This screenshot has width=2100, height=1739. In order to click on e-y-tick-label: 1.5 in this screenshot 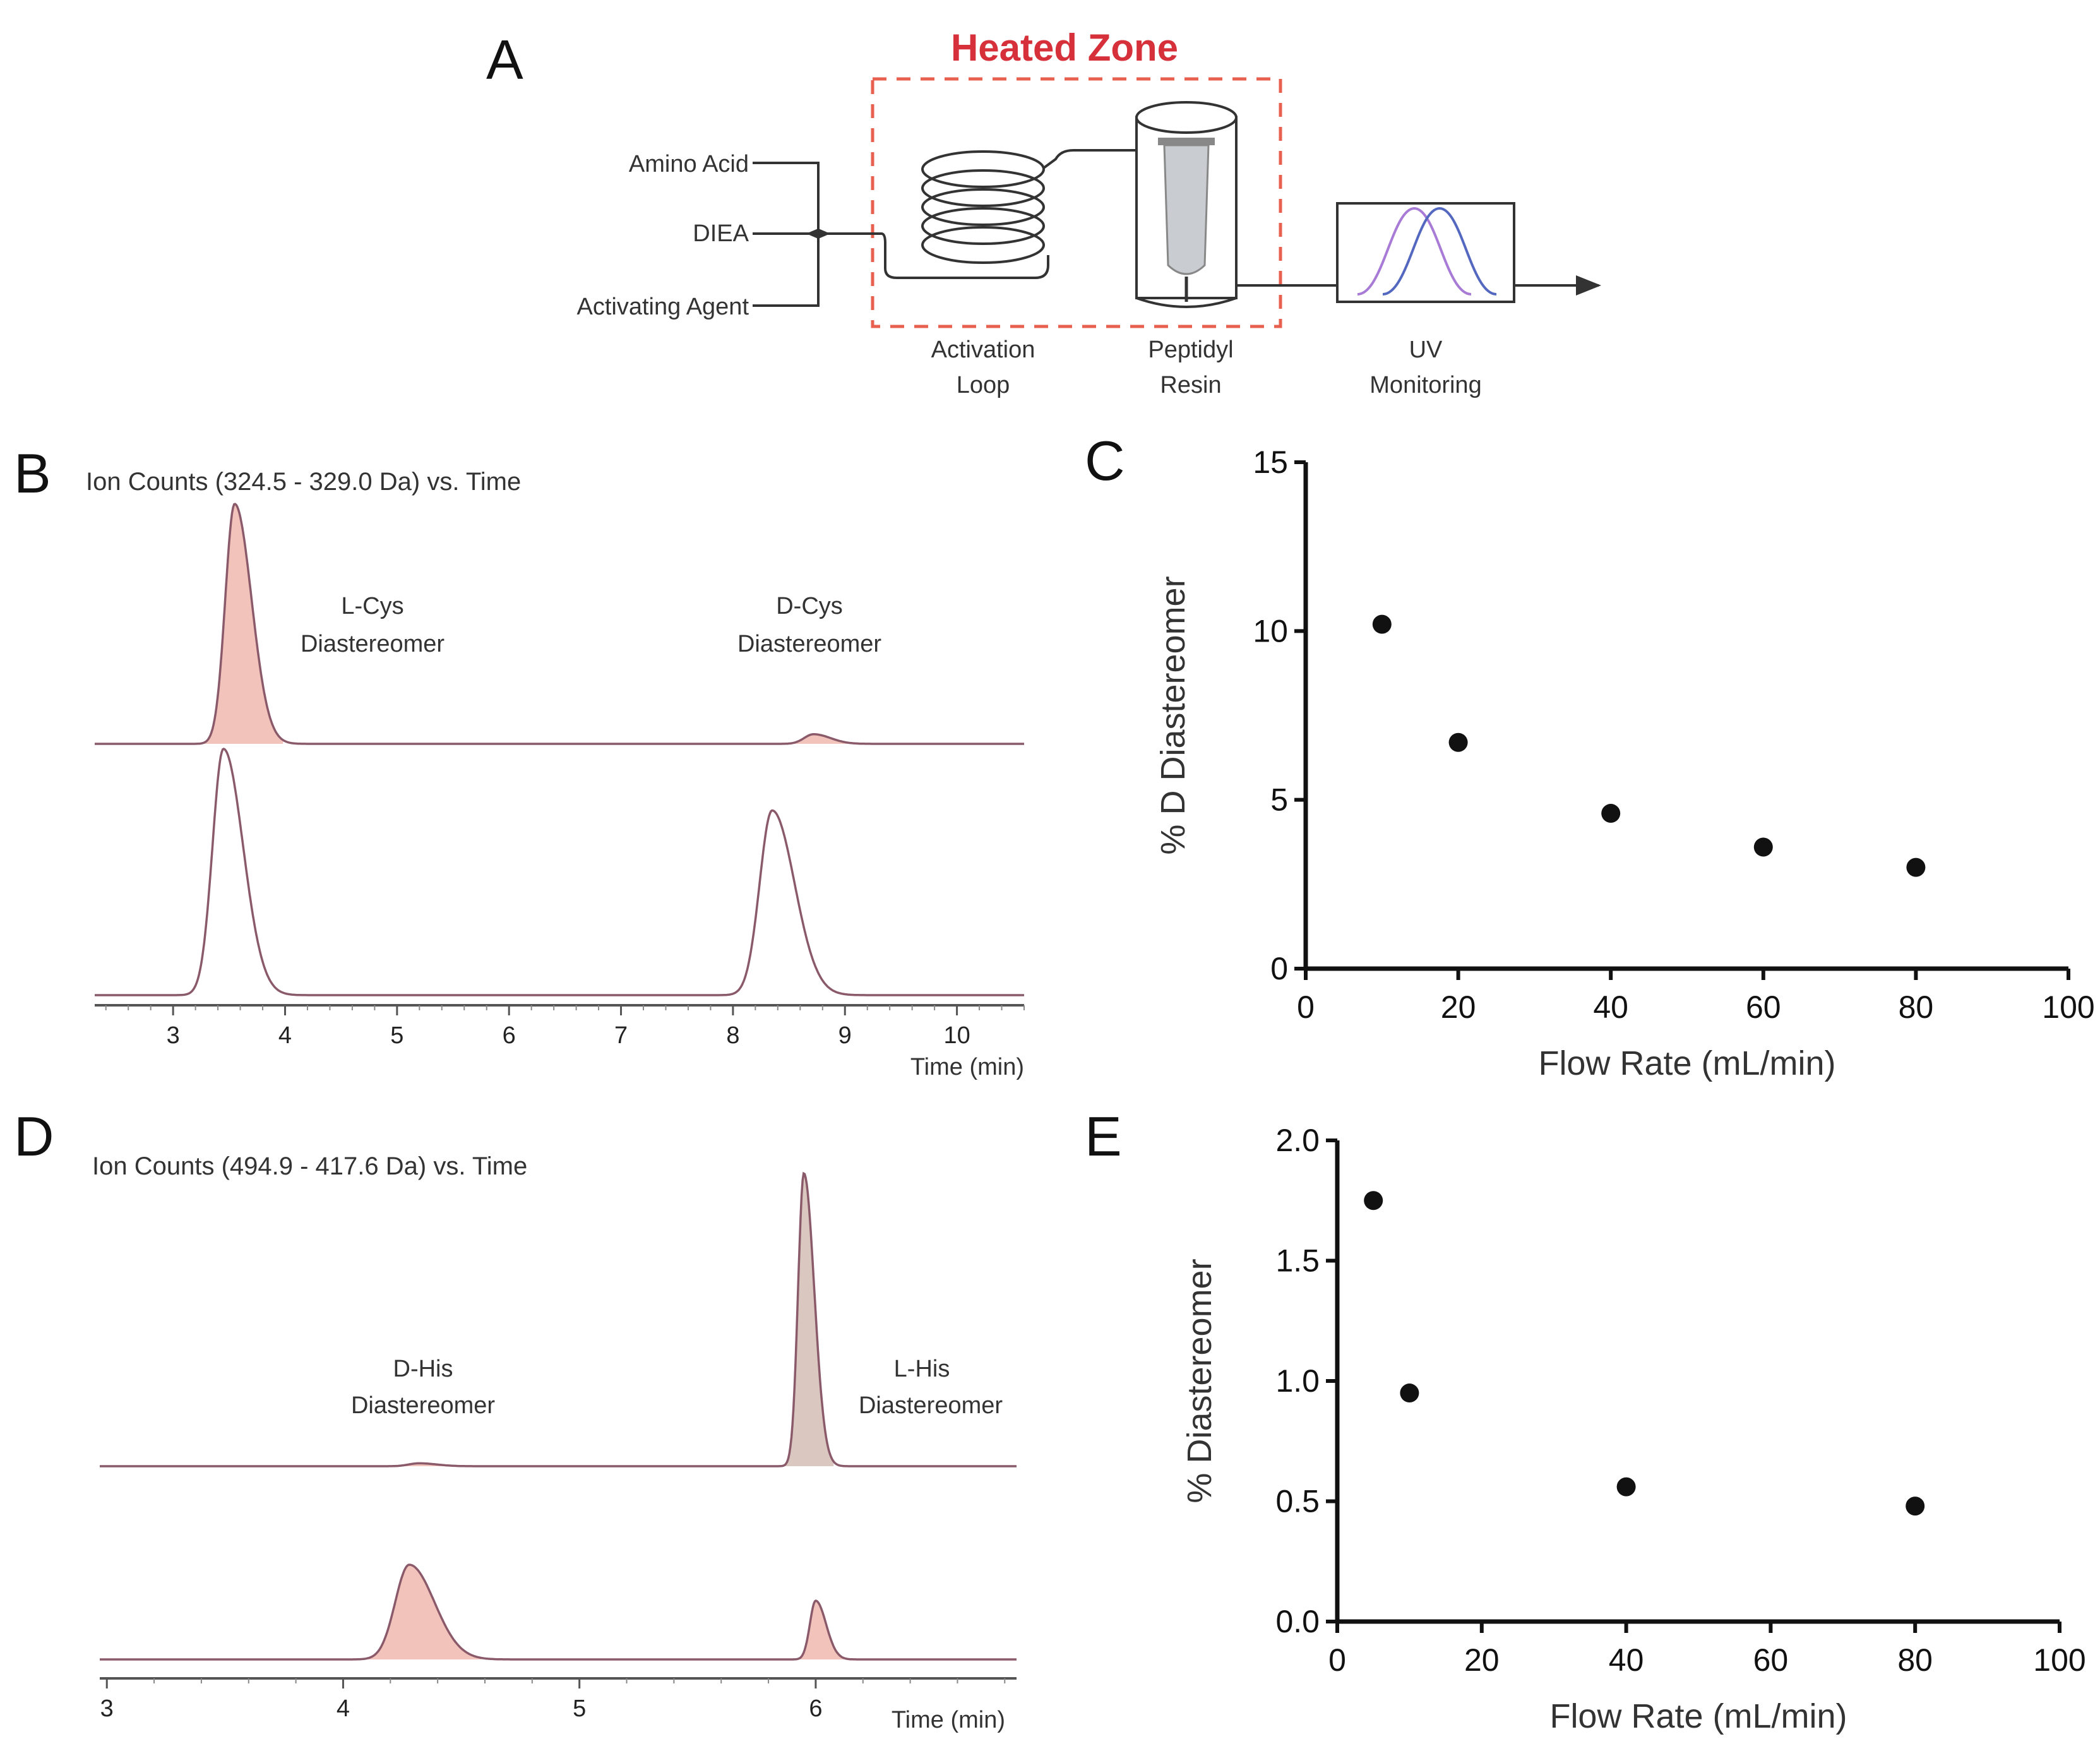, I will do `click(1297, 1261)`.